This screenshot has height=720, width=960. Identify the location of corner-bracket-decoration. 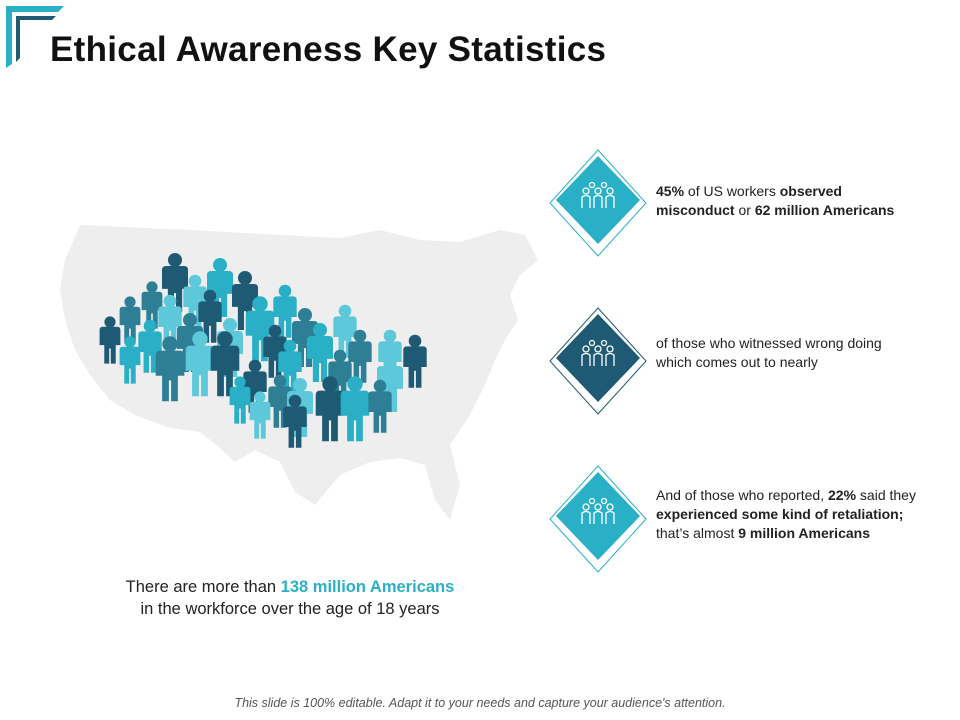
(35, 37).